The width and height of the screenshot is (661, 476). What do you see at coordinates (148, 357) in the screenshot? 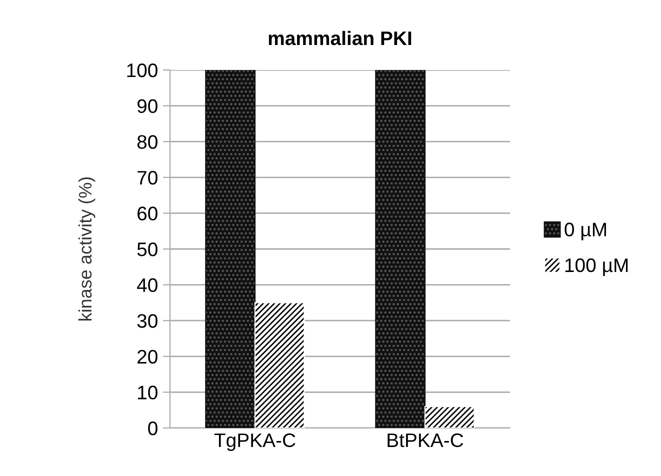
I see `y-tick-label: 20` at bounding box center [148, 357].